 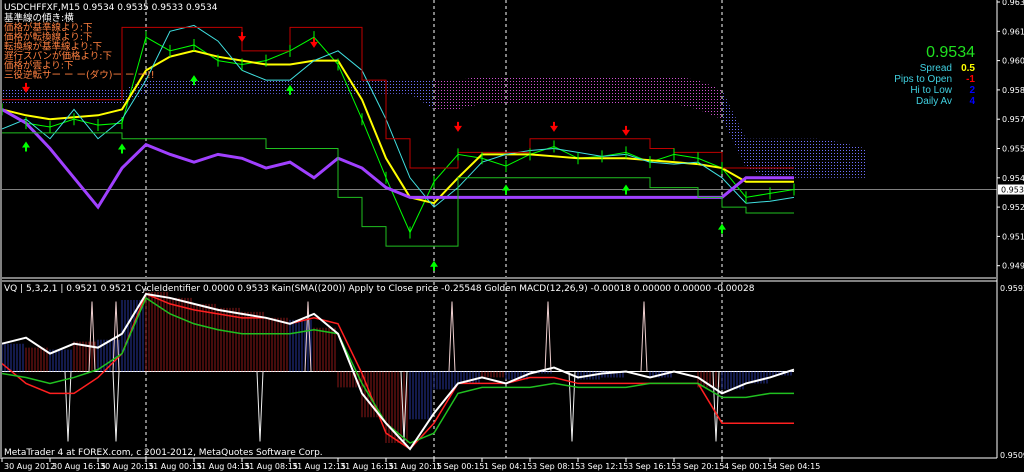 What do you see at coordinates (970, 79) in the screenshot?
I see `info-value: -1` at bounding box center [970, 79].